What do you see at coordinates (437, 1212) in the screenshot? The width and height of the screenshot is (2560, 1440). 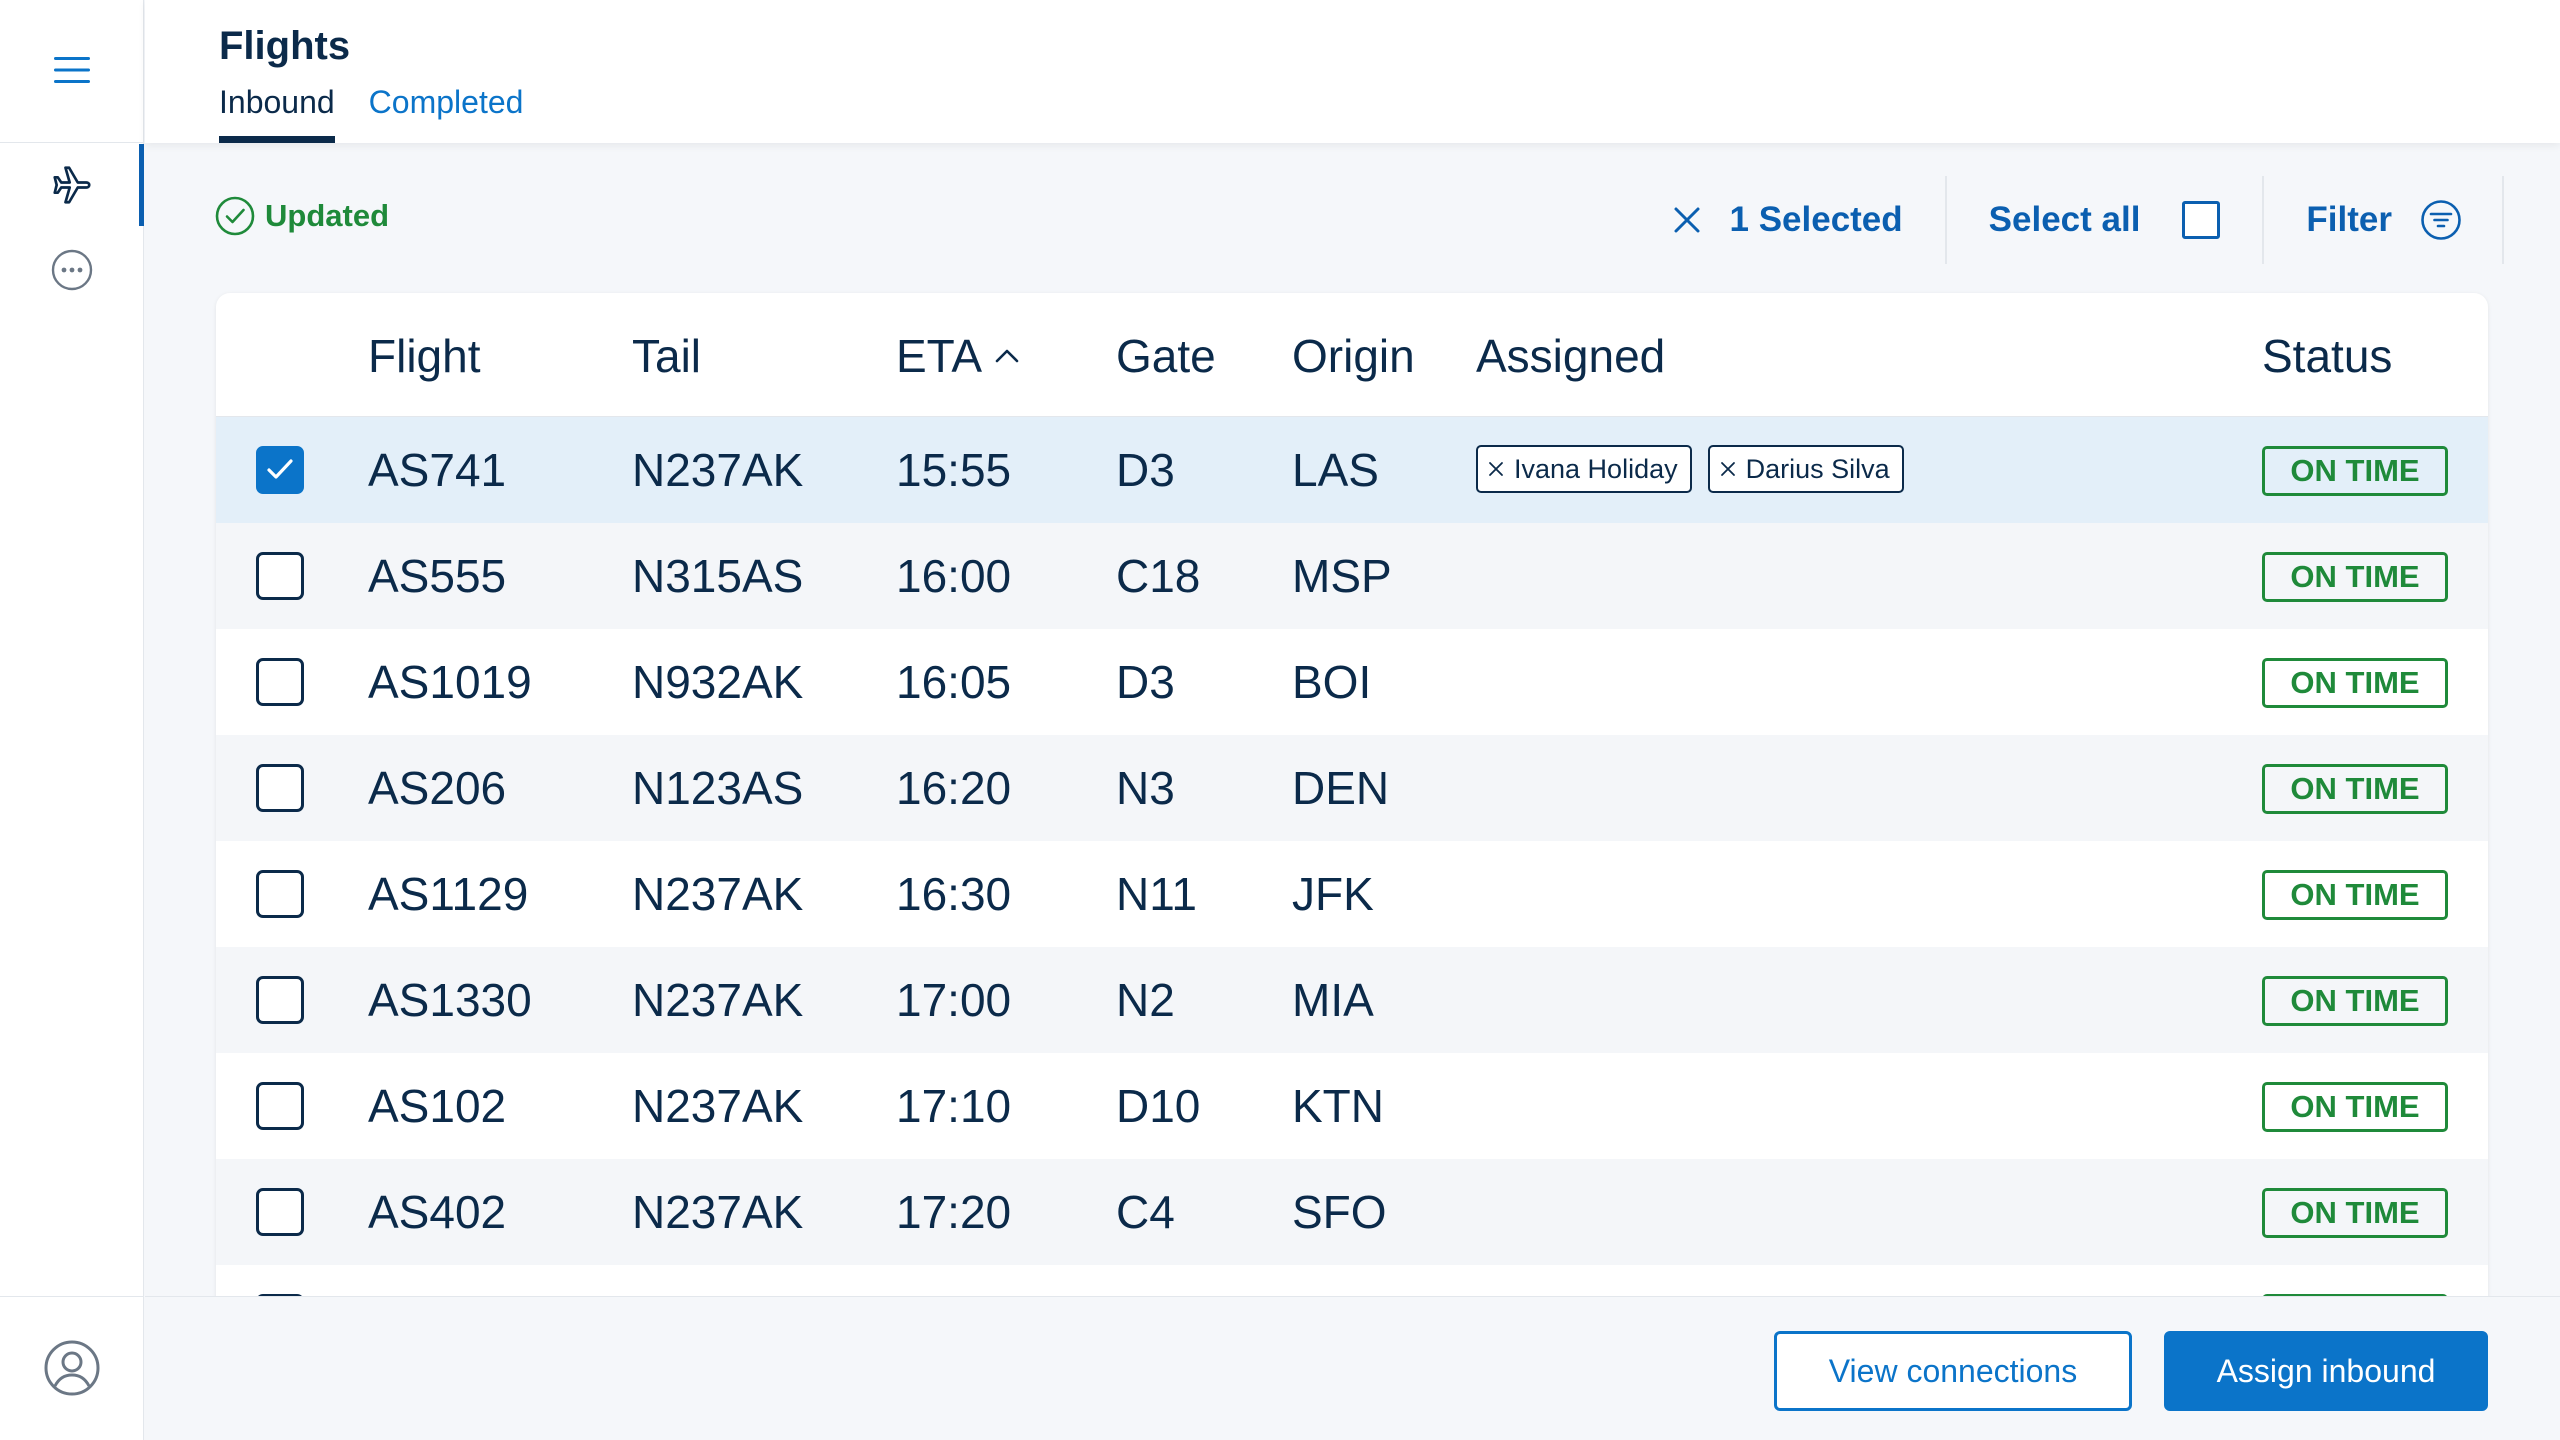 I see `cell-flight: AS402` at bounding box center [437, 1212].